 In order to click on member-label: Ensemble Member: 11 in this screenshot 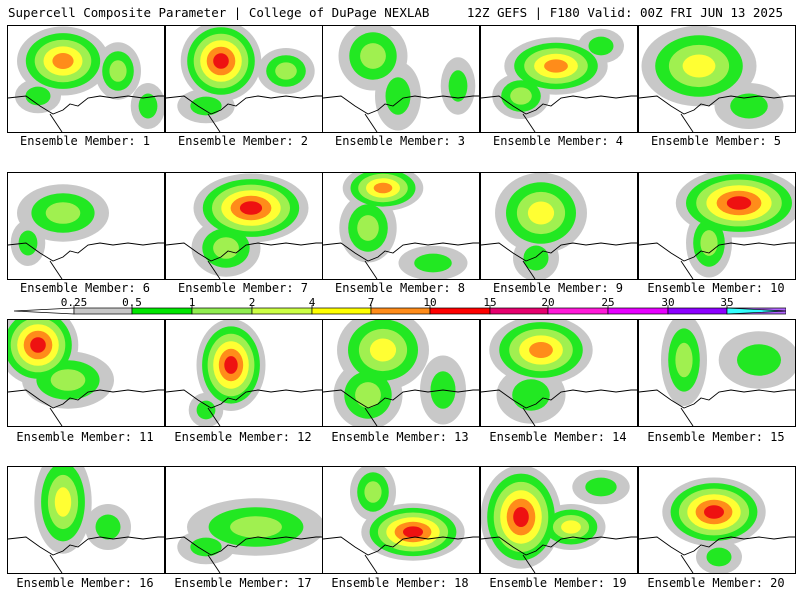, I will do `click(85, 437)`.